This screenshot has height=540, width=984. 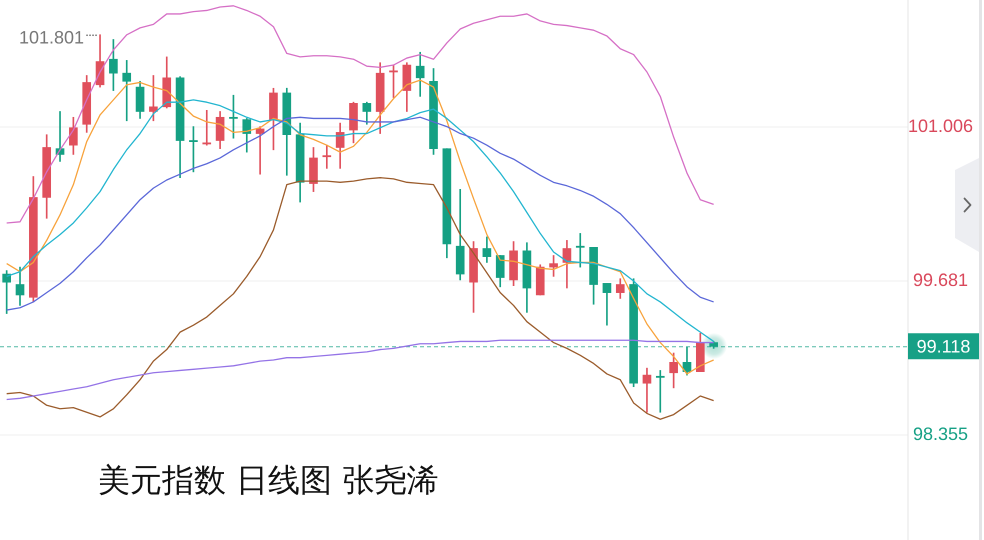 I want to click on ref-line-label: 99.118, so click(x=943, y=346).